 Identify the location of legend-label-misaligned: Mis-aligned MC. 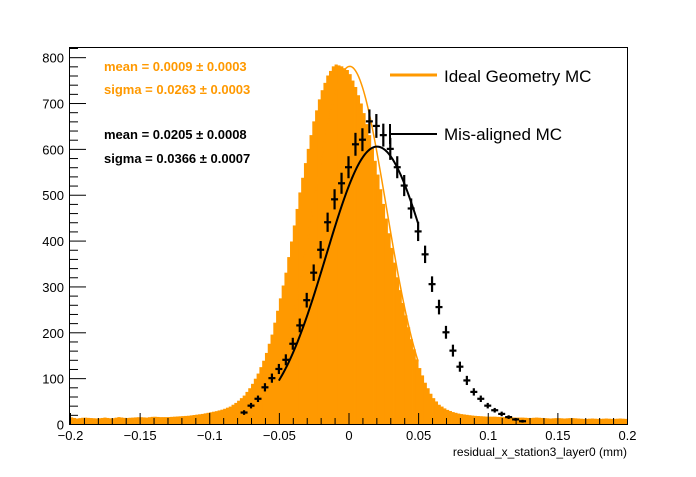
(503, 134).